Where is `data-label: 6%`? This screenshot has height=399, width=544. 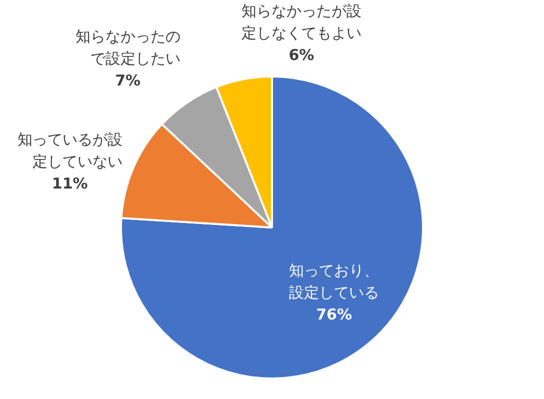 data-label: 6% is located at coordinates (301, 55).